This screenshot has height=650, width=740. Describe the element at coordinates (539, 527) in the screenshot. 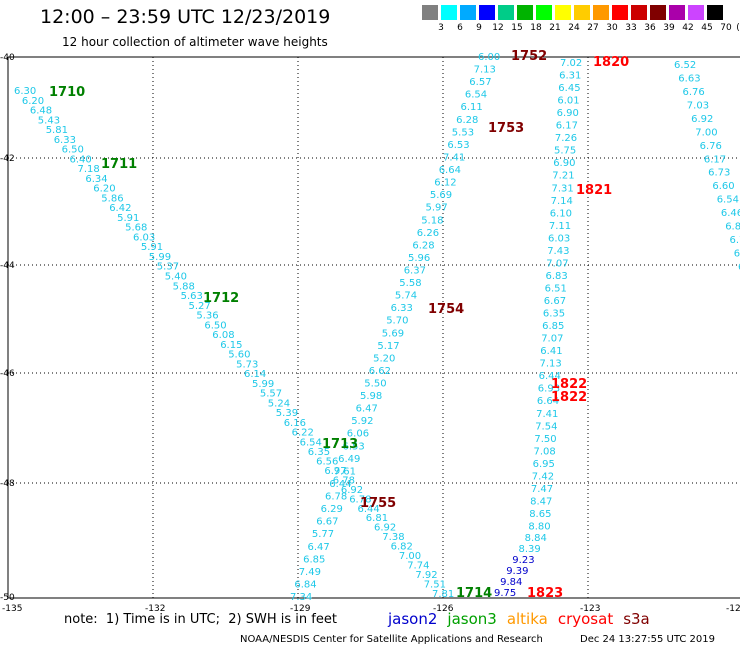

I see `swh-value: 8.80` at that location.